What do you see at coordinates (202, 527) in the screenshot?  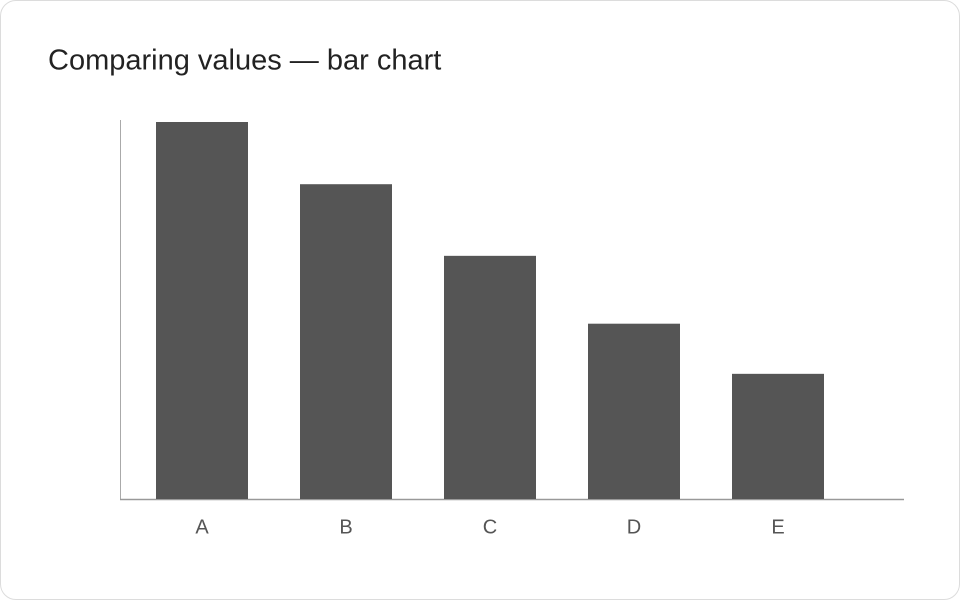 I see `x-tick-label: A` at bounding box center [202, 527].